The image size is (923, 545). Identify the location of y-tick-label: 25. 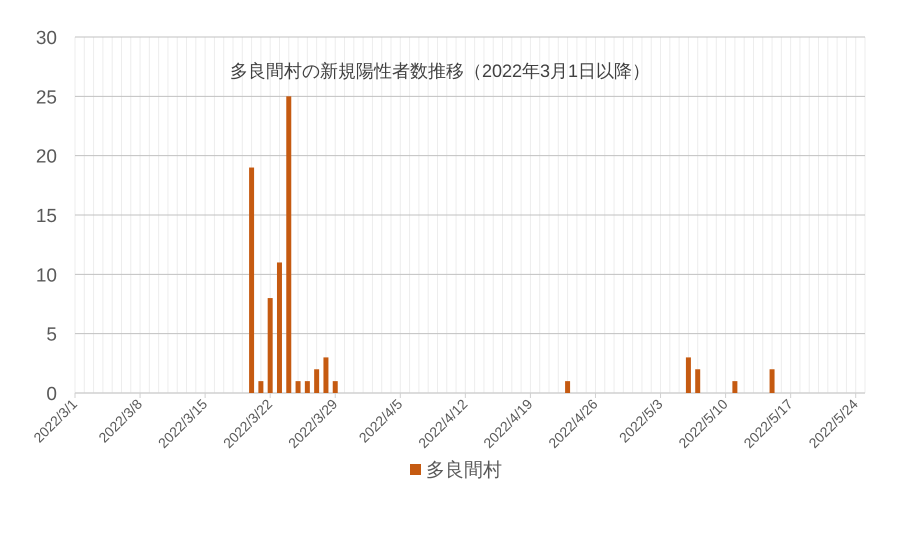
(46, 97).